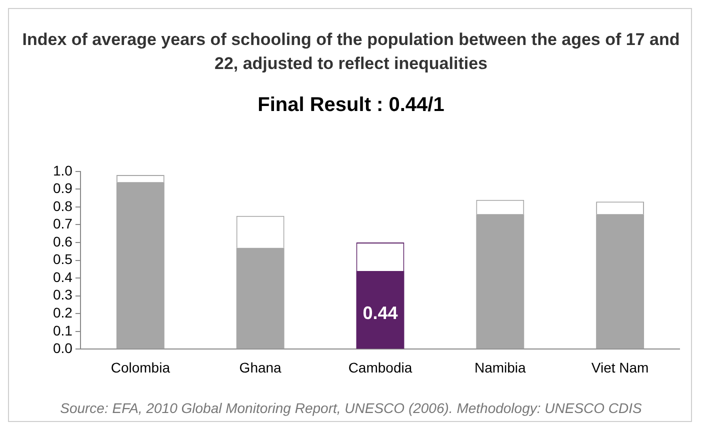  What do you see at coordinates (351, 52) in the screenshot?
I see `chart-title: Index of average years of schooling of the population between the ages of 17 and 22, adjusted to reflect inequalities` at bounding box center [351, 52].